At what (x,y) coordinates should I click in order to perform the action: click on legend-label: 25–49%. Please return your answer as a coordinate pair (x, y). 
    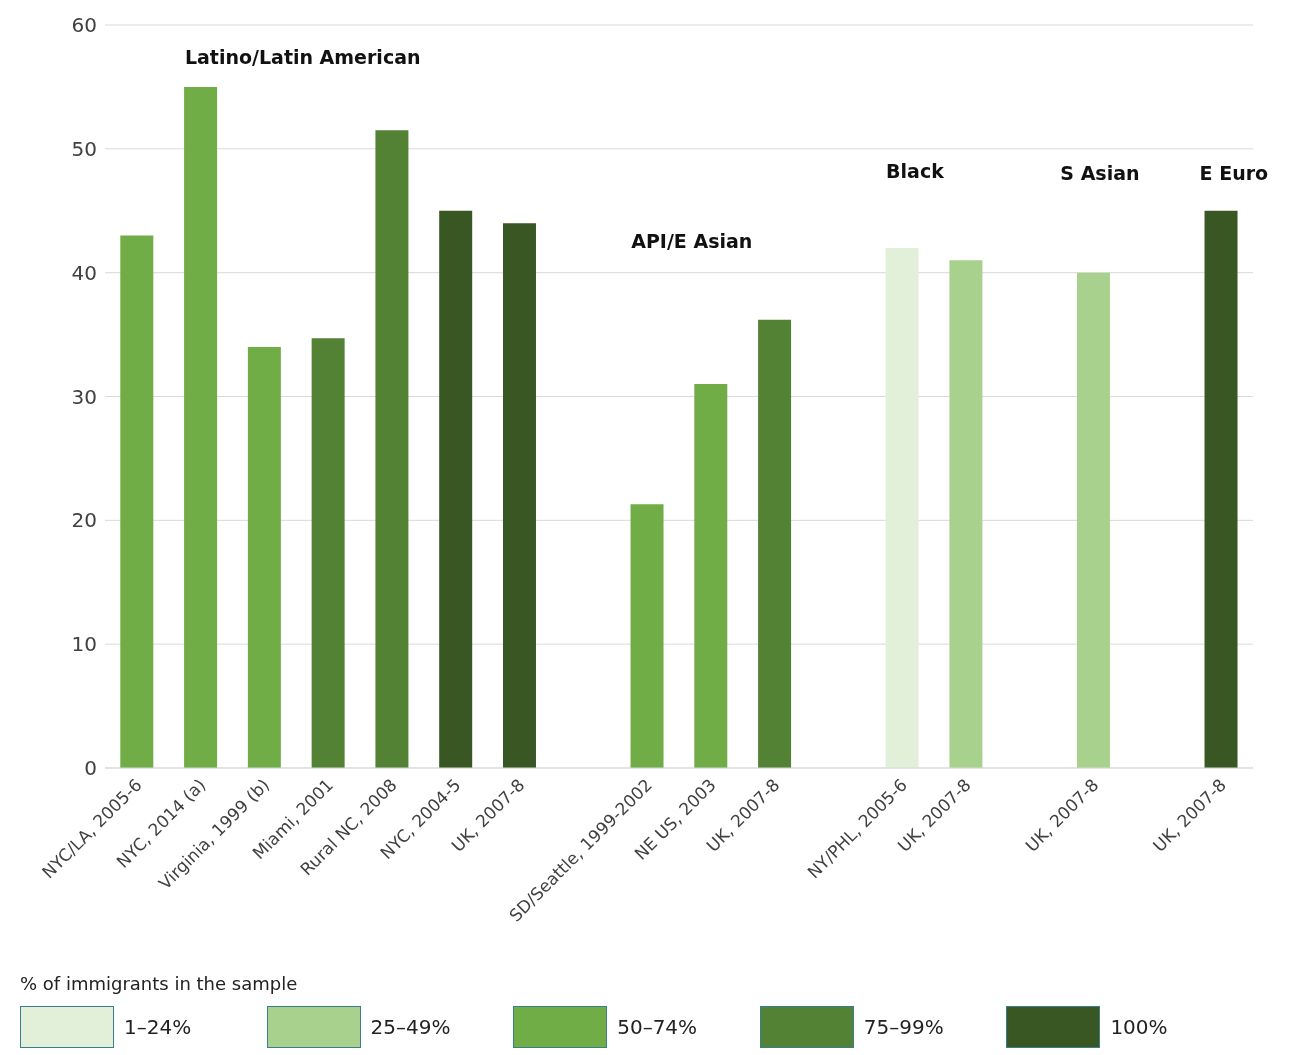
    Looking at the image, I should click on (410, 1027).